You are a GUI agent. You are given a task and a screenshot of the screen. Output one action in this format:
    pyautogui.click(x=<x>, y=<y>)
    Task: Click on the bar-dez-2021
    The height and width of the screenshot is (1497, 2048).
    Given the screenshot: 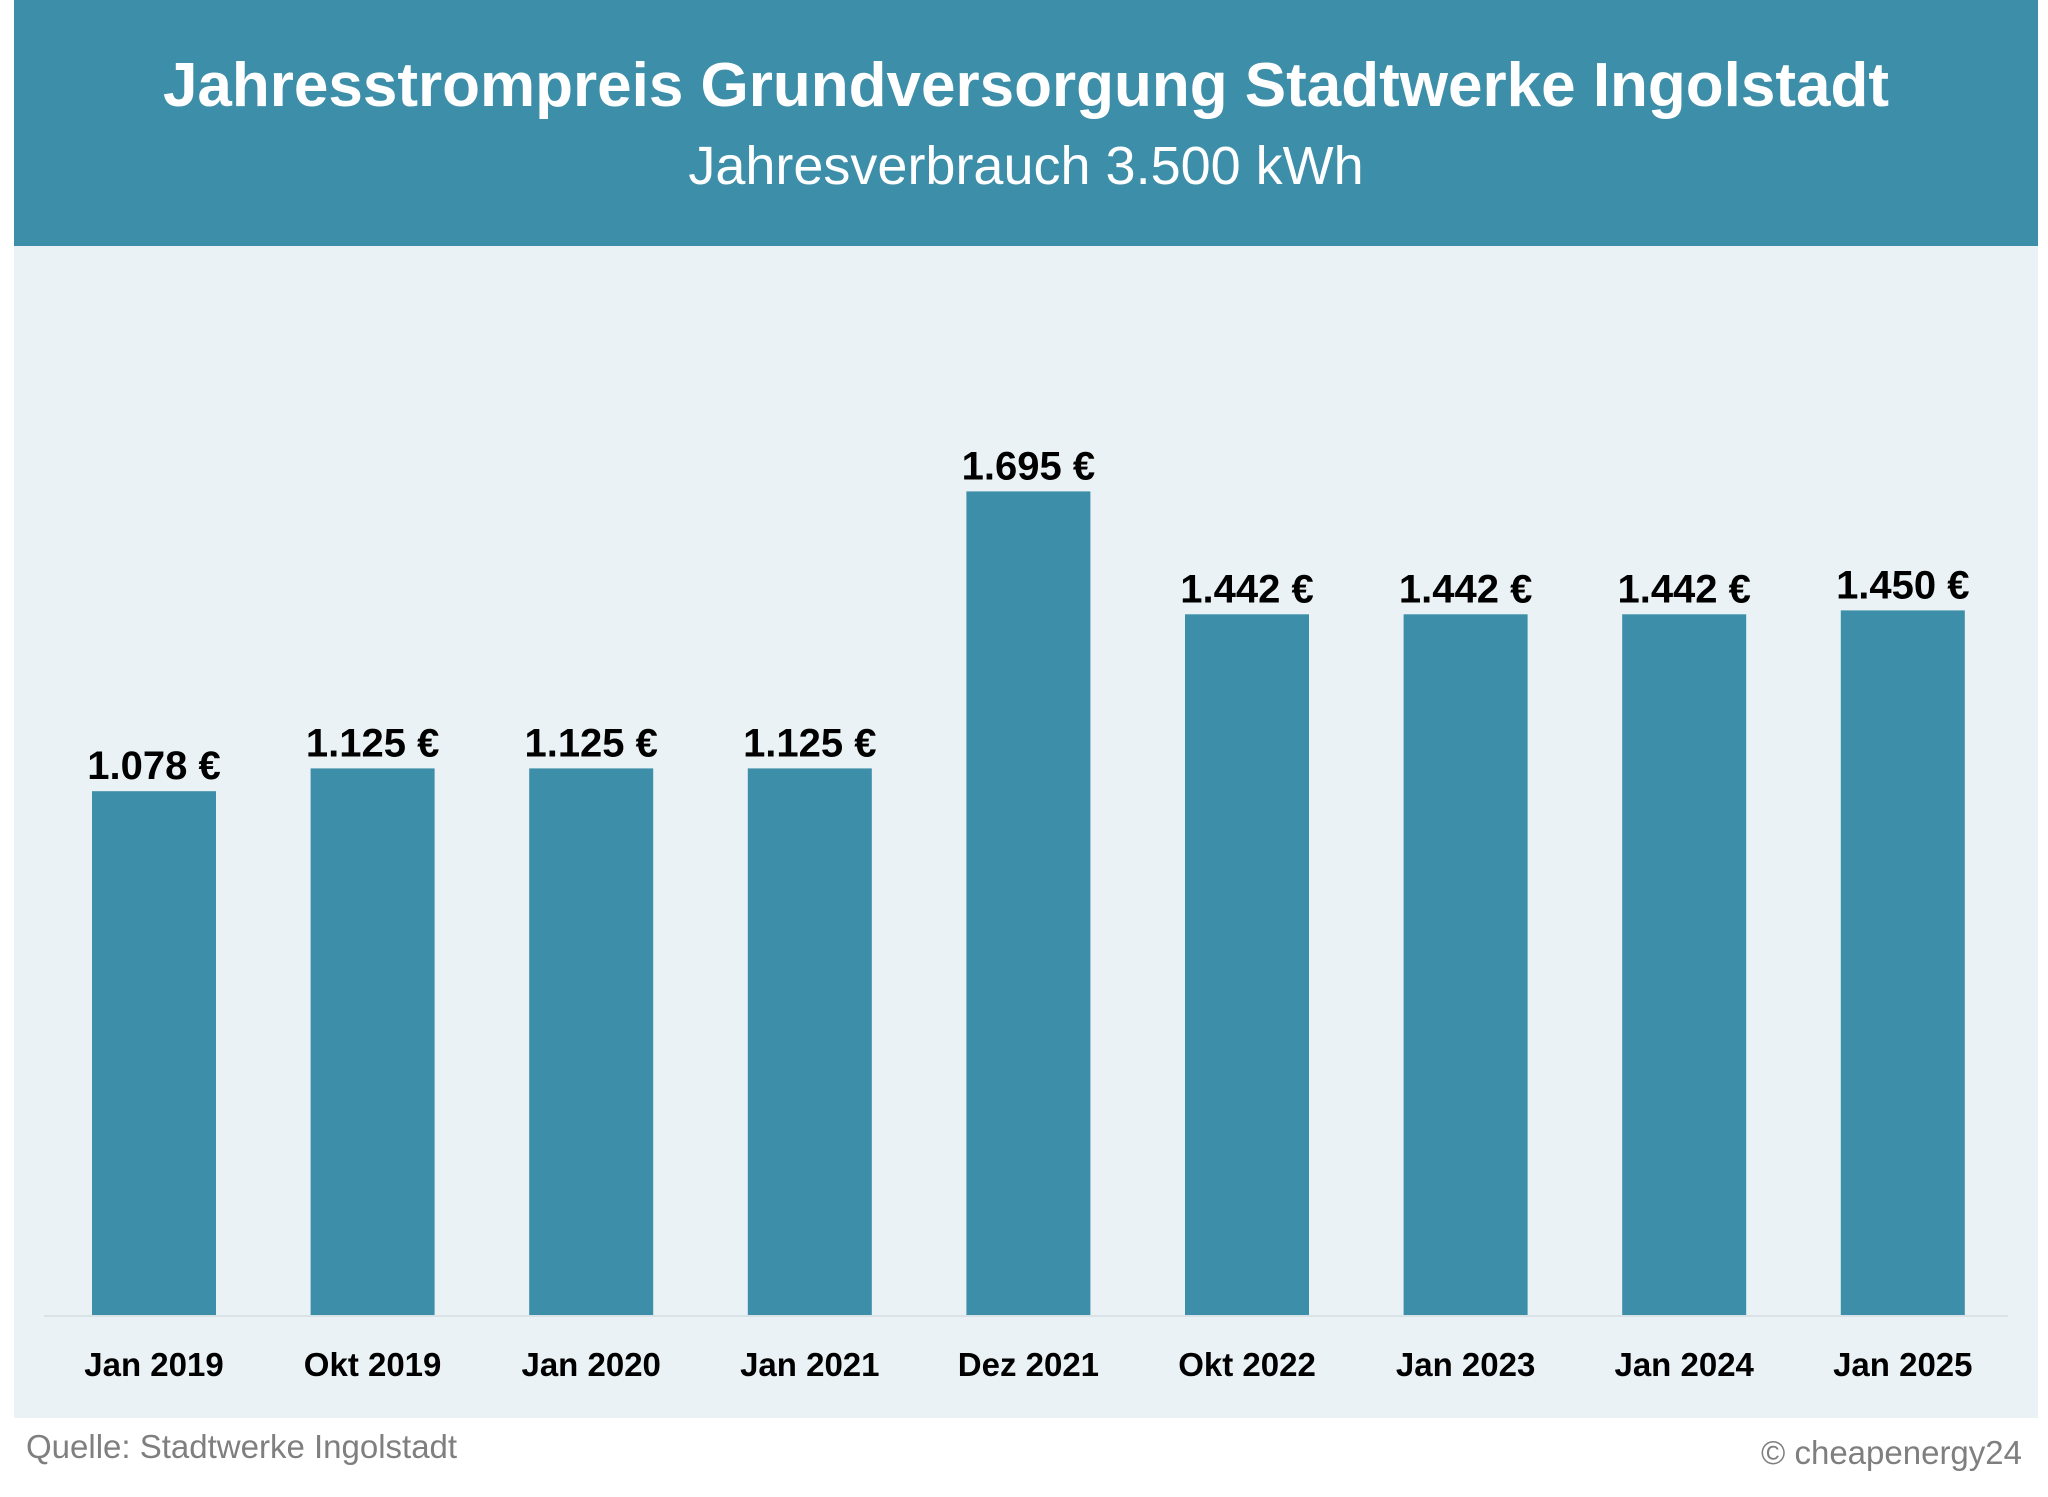 What is the action you would take?
    pyautogui.click(x=1028, y=903)
    